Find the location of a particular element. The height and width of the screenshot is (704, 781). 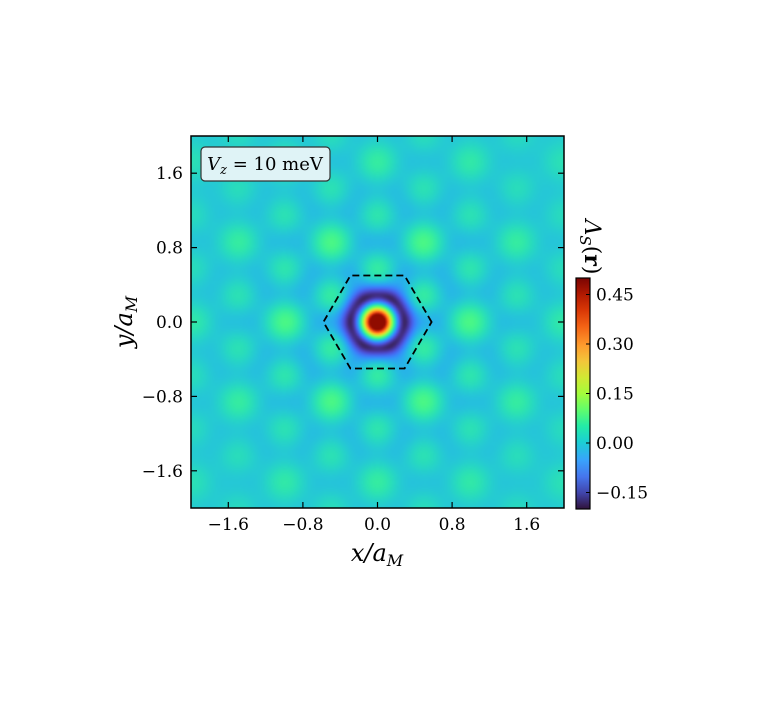

x-tick-label: −1.6 is located at coordinates (228, 525).